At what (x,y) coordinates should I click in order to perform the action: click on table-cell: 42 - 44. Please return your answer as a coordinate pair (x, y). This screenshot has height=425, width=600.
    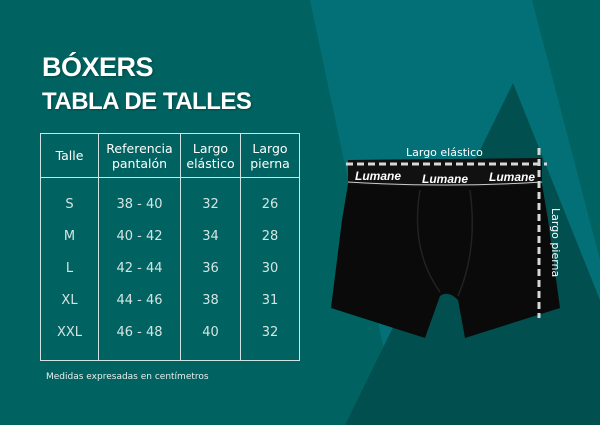
    Looking at the image, I should click on (139, 268).